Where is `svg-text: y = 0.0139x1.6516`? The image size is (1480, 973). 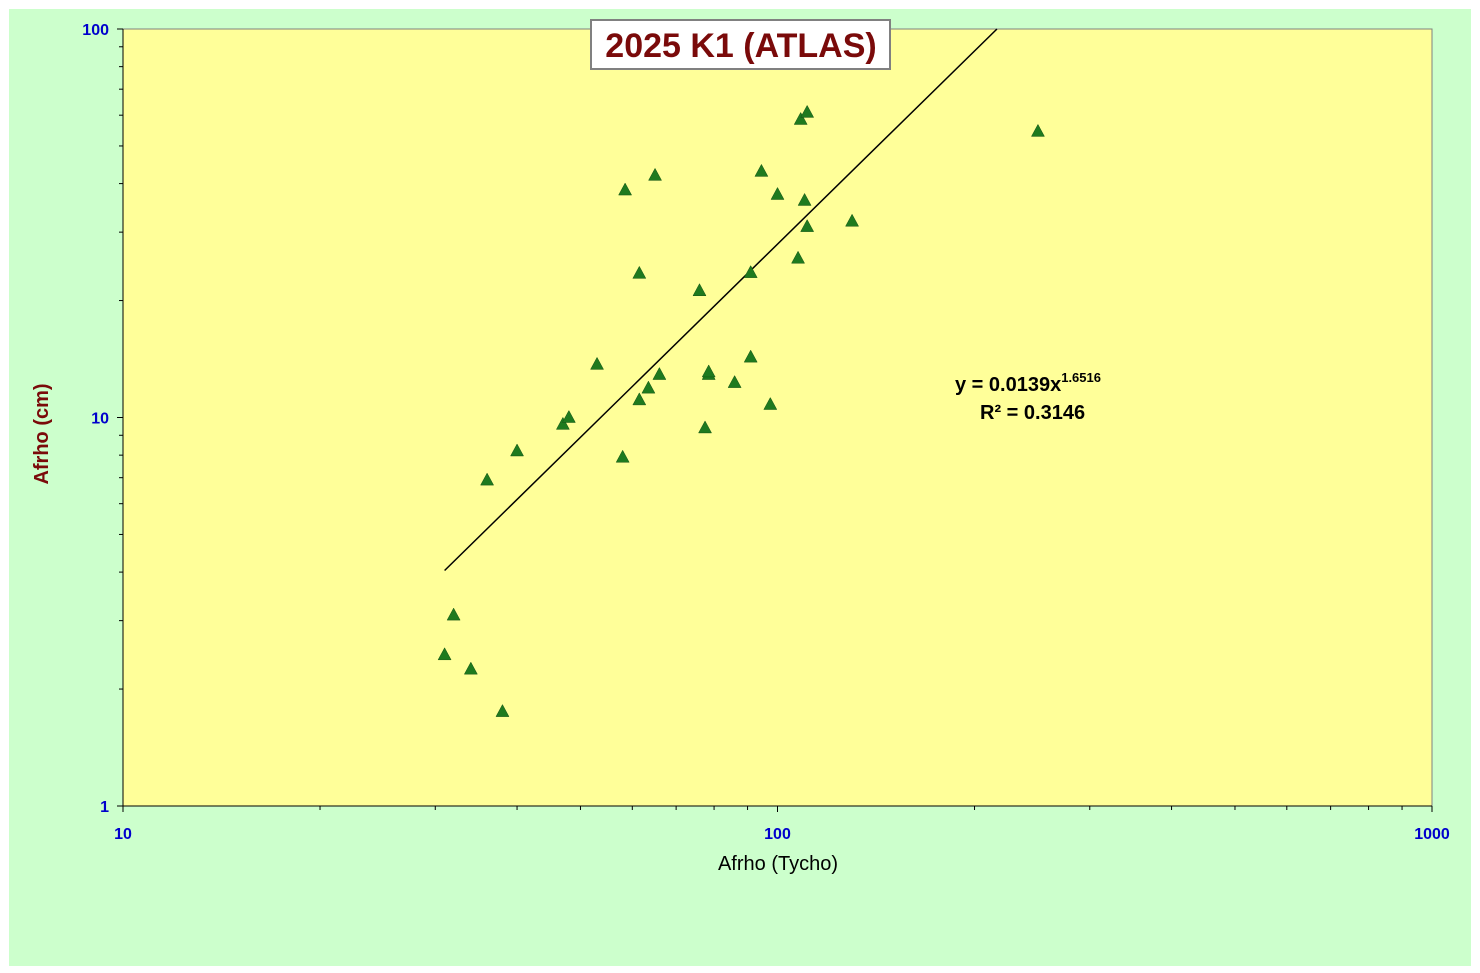 svg-text: y = 0.0139x1.6516 is located at coordinates (1028, 383).